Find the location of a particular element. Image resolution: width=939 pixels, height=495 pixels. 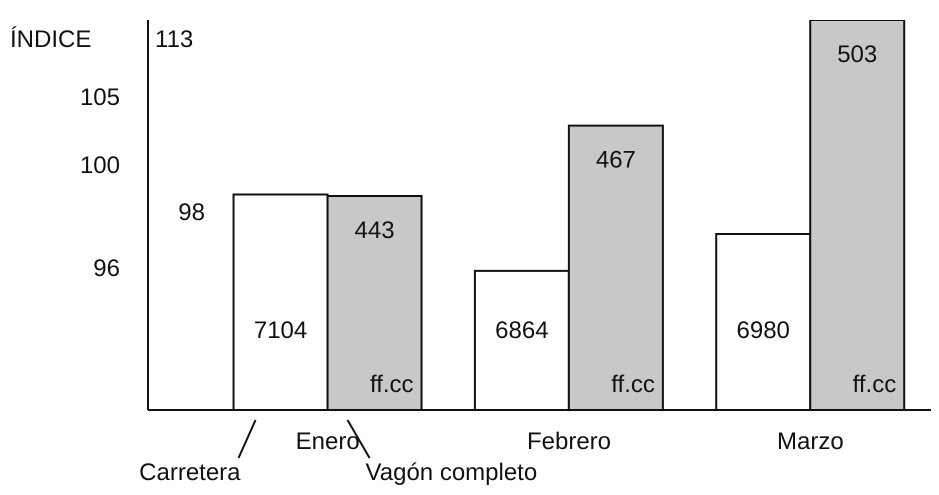

text: 100 is located at coordinates (100, 165).